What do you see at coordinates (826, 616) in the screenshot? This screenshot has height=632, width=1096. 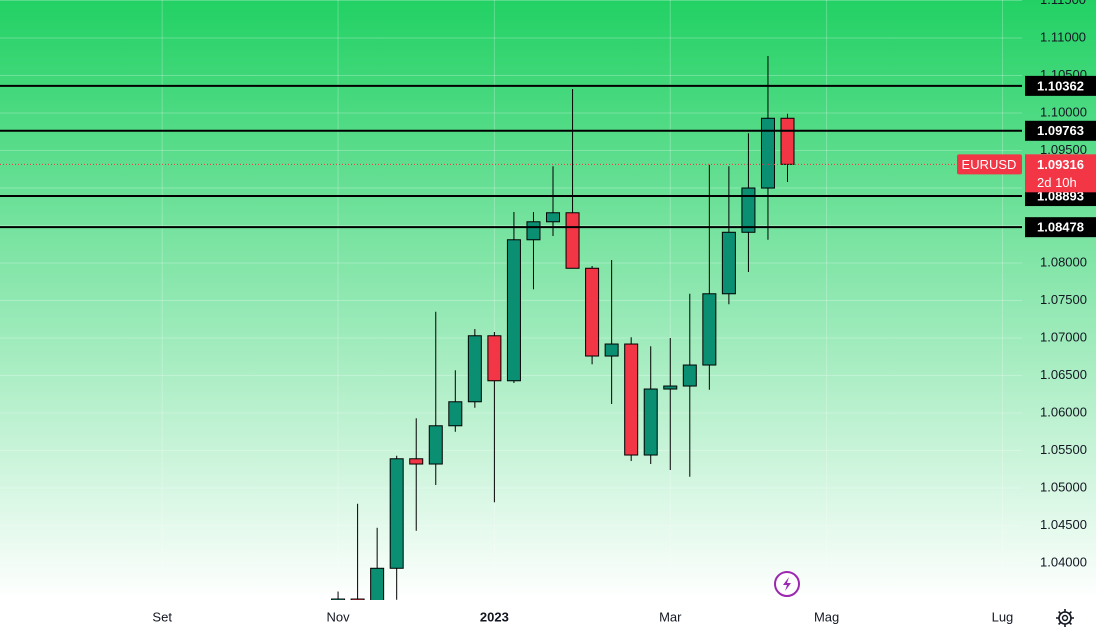 I see `x-tick-label: Mag` at bounding box center [826, 616].